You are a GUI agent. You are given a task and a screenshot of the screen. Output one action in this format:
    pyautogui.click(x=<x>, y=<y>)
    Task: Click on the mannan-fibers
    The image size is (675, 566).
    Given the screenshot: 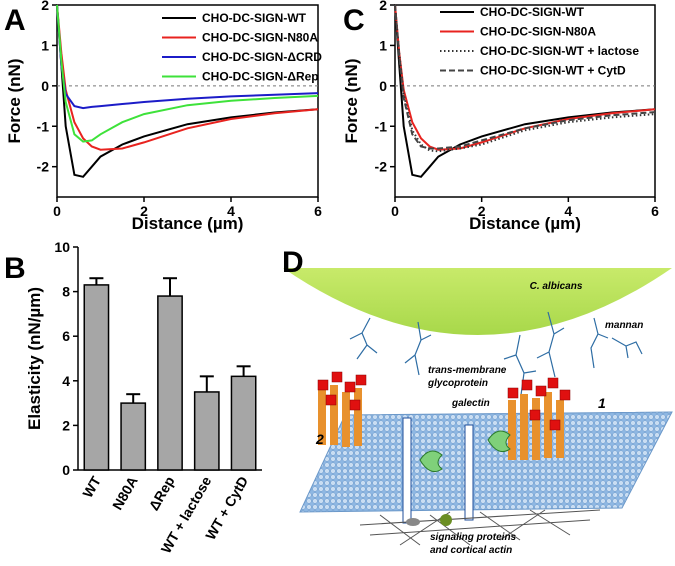 What is the action you would take?
    pyautogui.click(x=496, y=353)
    